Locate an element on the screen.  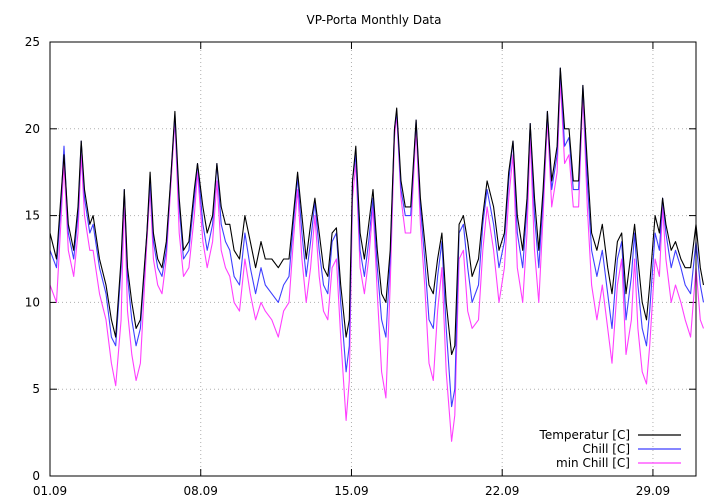
legend-label: Chill [C] is located at coordinates (606, 449).